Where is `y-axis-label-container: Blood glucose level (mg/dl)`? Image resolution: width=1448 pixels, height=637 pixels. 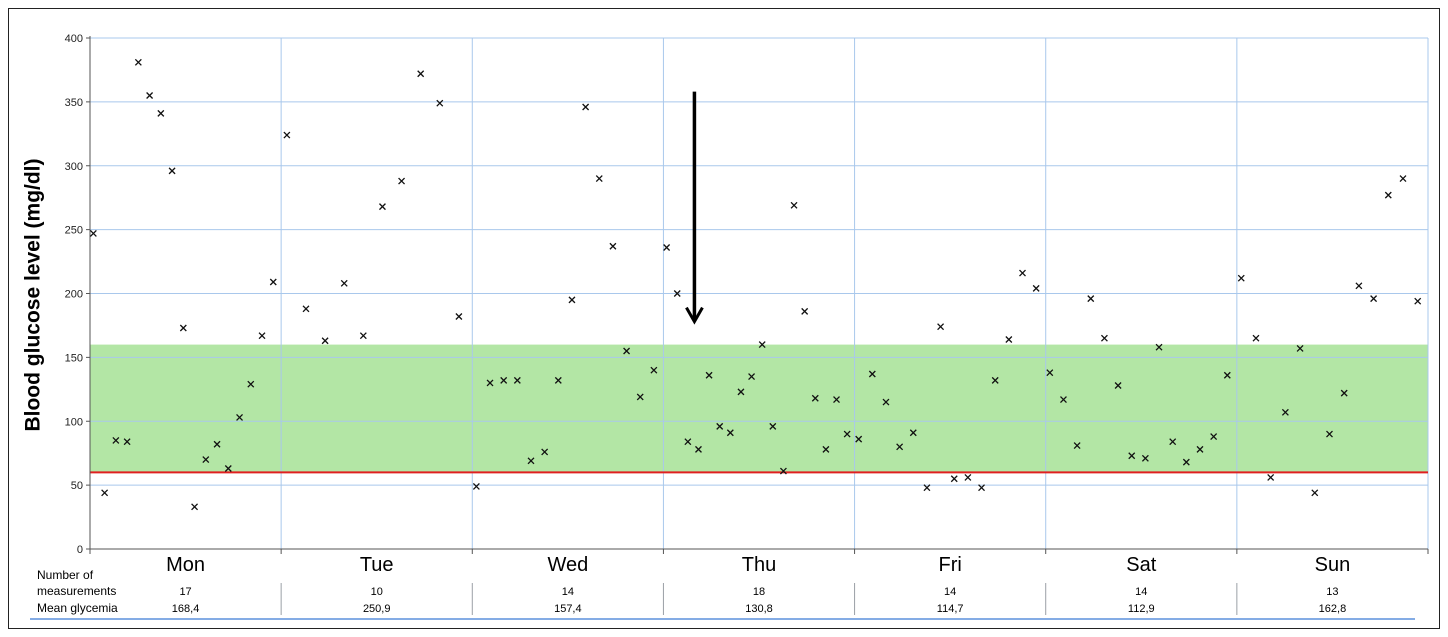 y-axis-label-container: Blood glucose level (mg/dl) is located at coordinates (34, 295).